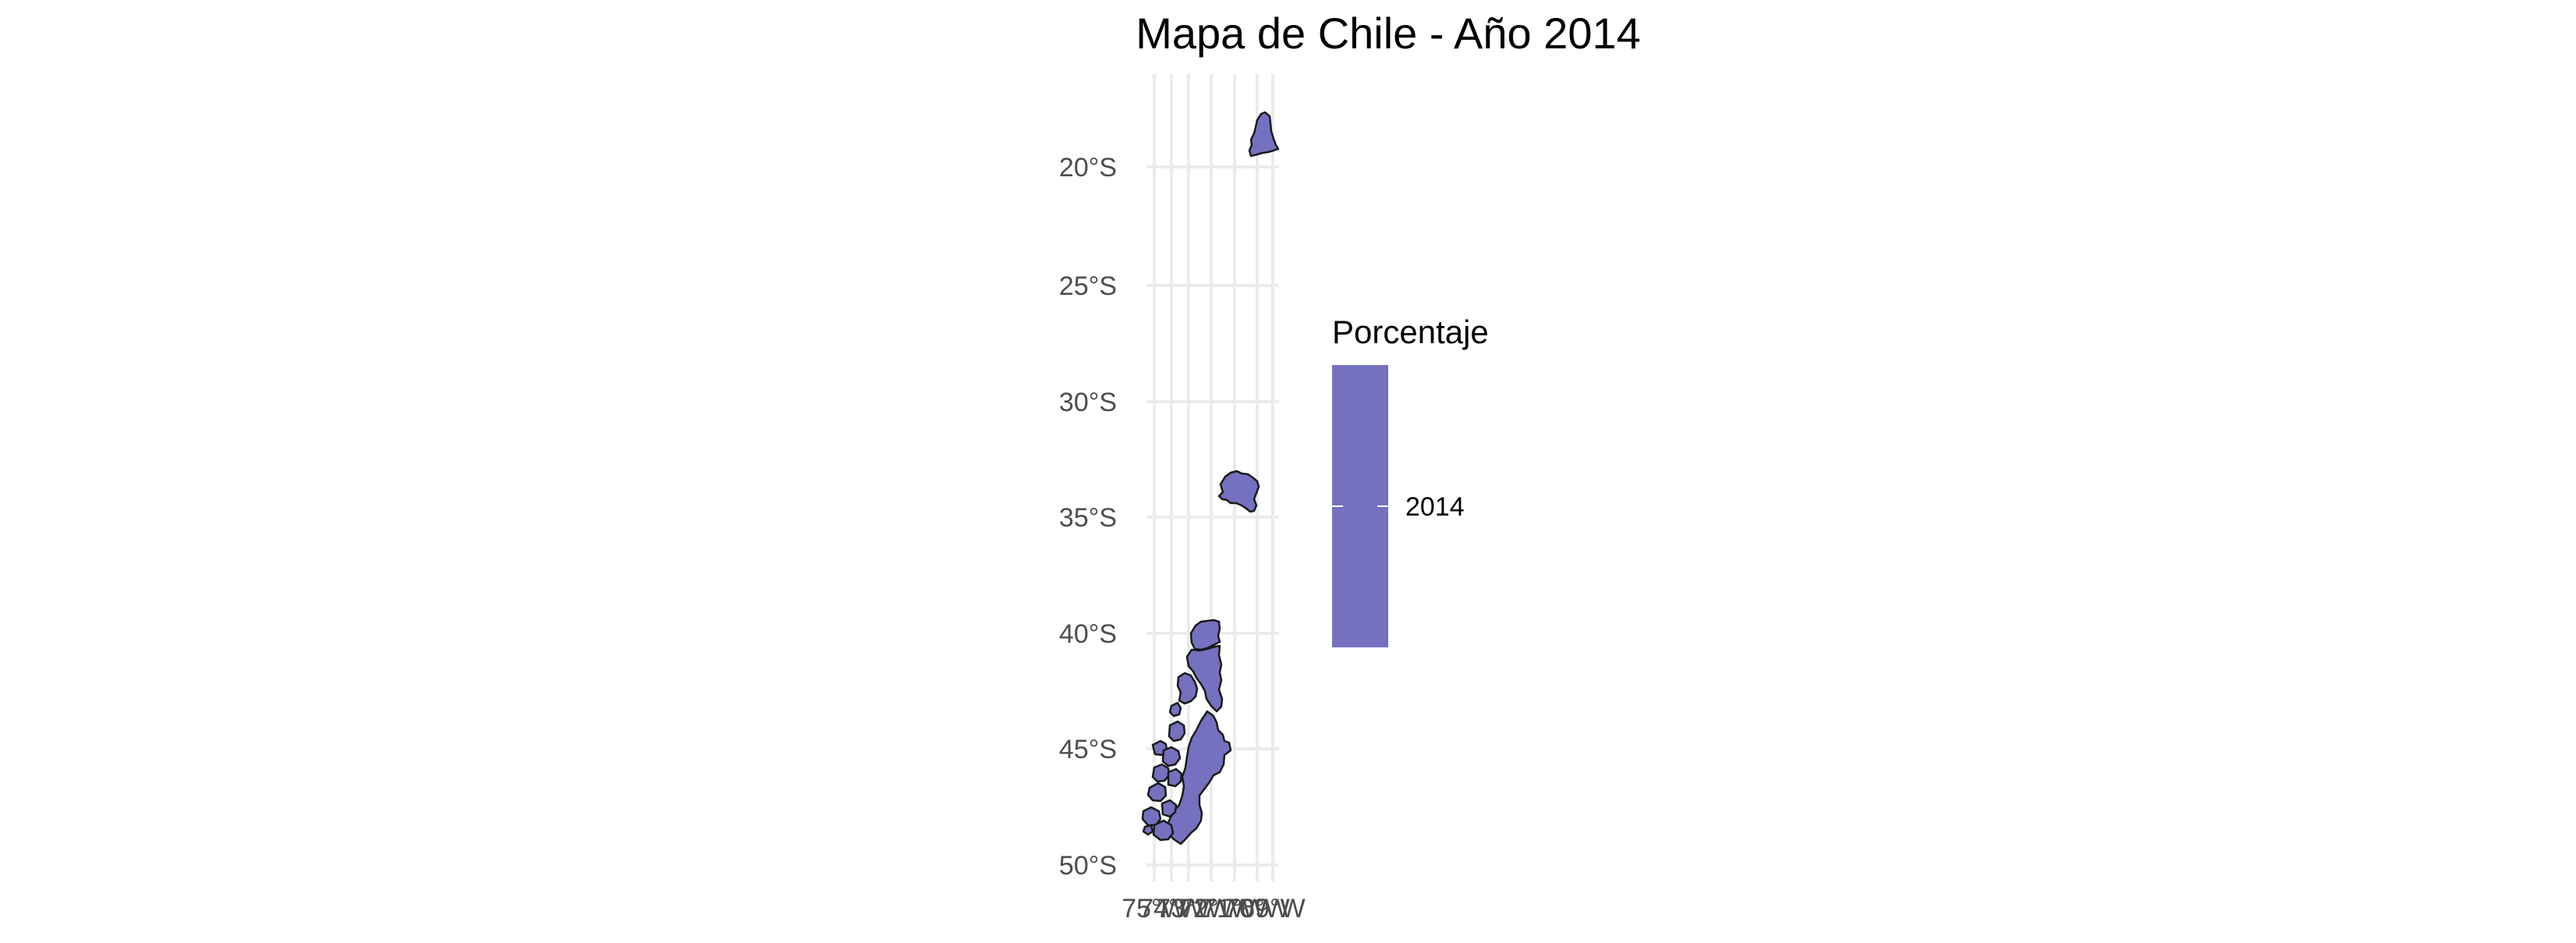 This screenshot has width=2576, height=943. I want to click on region-arica-y-parinacota, so click(1264, 134).